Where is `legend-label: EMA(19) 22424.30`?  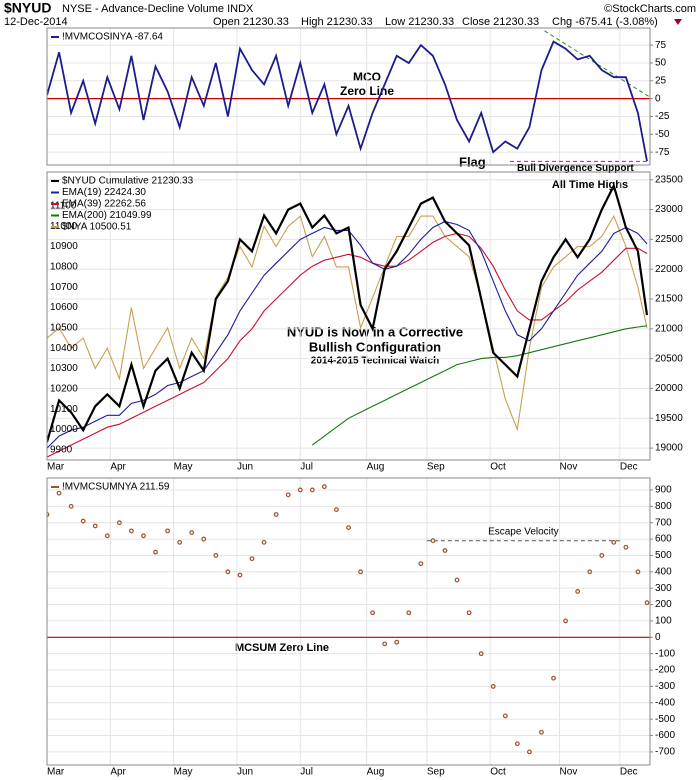 legend-label: EMA(19) 22424.30 is located at coordinates (104, 192).